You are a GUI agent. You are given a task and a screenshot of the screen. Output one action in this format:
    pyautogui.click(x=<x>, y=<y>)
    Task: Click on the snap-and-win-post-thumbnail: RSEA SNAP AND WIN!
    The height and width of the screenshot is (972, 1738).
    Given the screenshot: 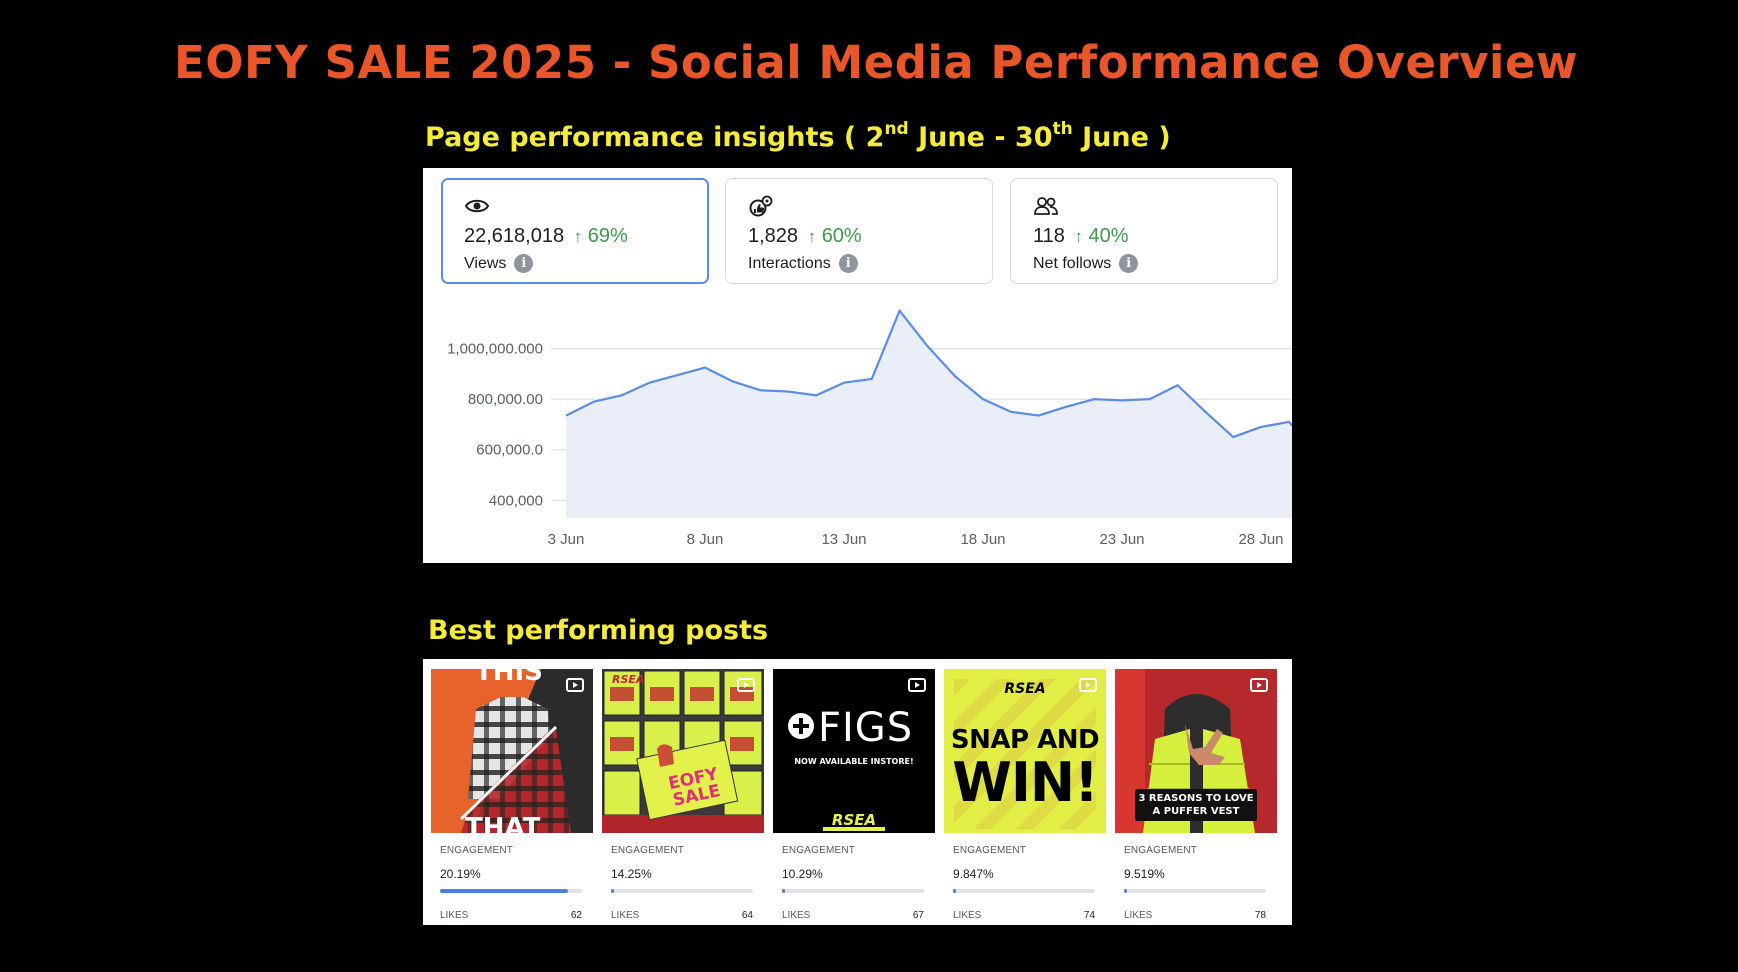 What is the action you would take?
    pyautogui.click(x=1025, y=751)
    